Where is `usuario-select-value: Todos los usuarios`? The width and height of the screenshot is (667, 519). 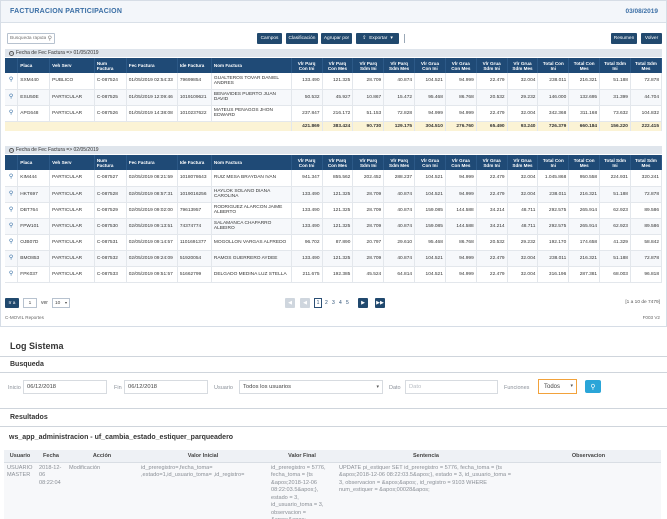
usuario-select-value: Todos los usuarios is located at coordinates (267, 387).